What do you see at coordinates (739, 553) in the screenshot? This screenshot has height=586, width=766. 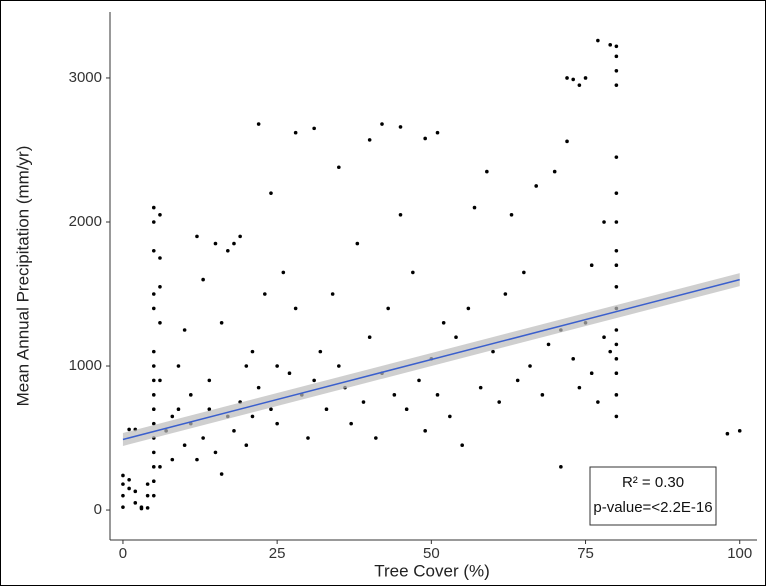 I see `x-tick-label: 100` at bounding box center [739, 553].